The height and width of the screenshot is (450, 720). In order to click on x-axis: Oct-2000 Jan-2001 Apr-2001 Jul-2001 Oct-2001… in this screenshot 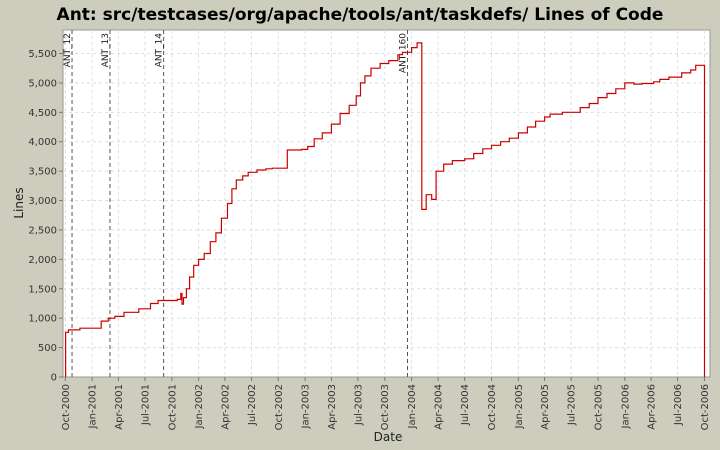, I will do `click(386, 403)`.